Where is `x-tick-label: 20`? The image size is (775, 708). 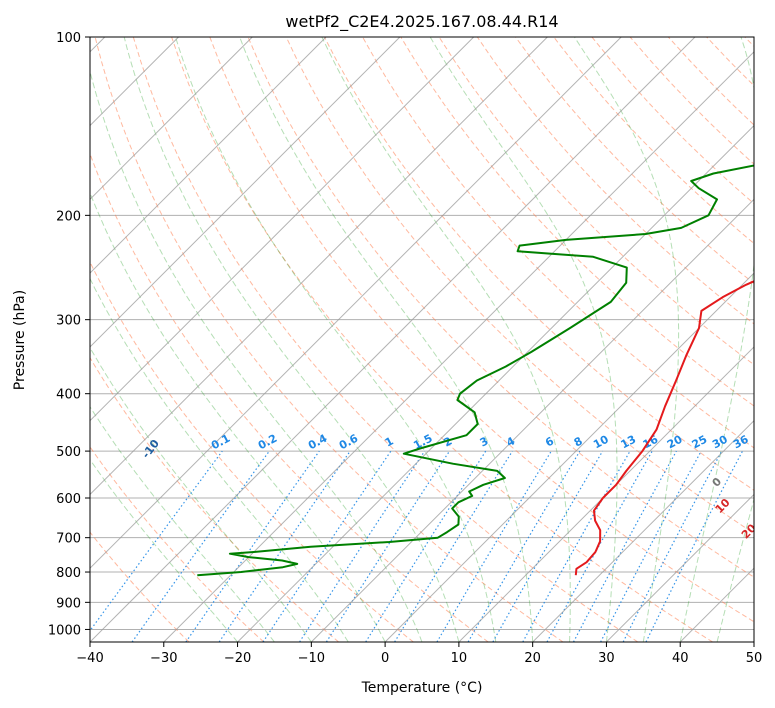 x-tick-label: 20 is located at coordinates (532, 658).